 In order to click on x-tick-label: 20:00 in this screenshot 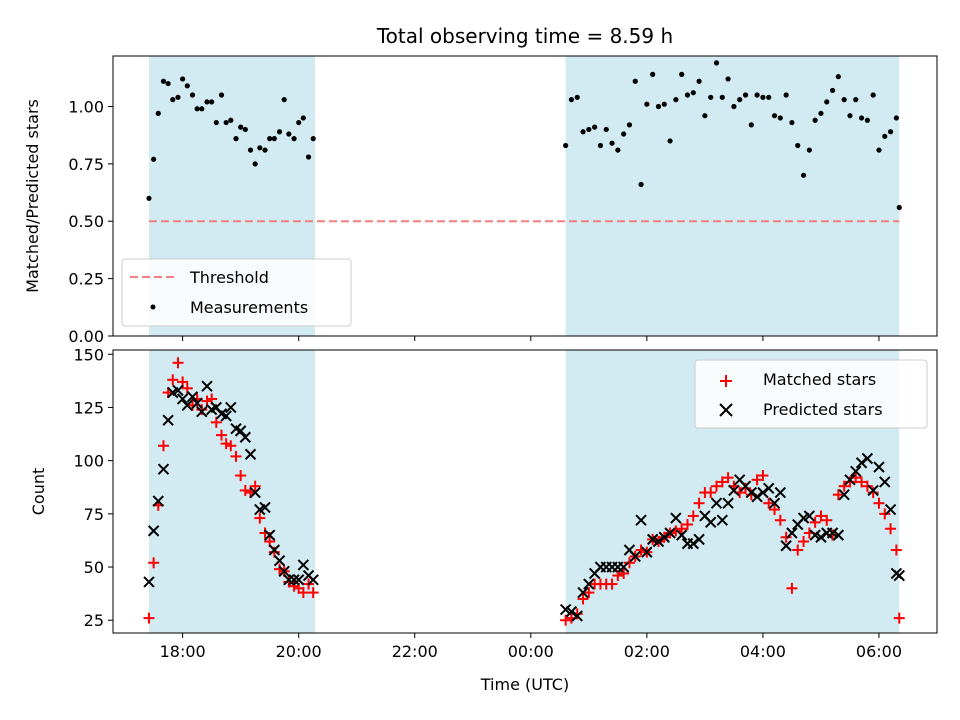, I will do `click(299, 651)`.